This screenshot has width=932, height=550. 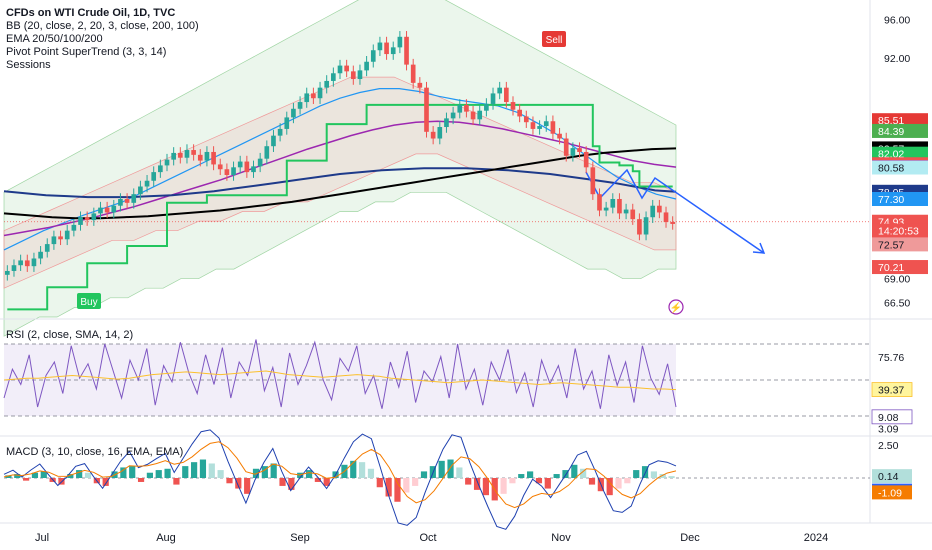 I want to click on lightning-glyph: ⚡, so click(x=676, y=307).